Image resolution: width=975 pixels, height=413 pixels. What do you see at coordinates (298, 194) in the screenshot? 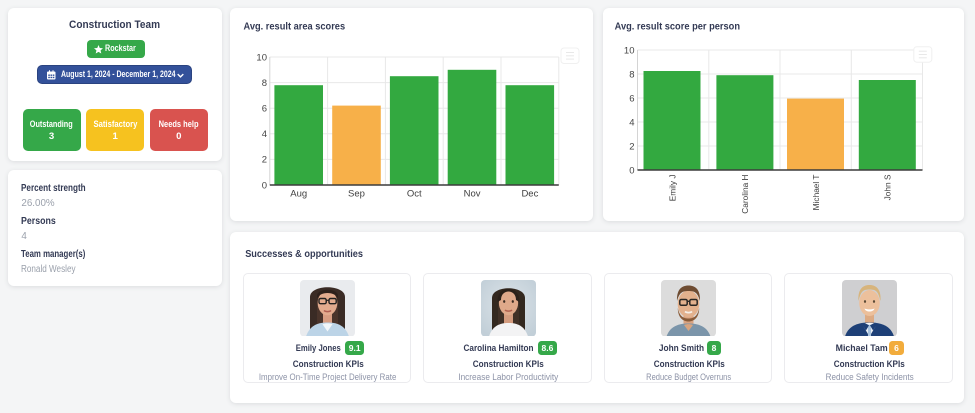
I see `svg-text: Aug` at bounding box center [298, 194].